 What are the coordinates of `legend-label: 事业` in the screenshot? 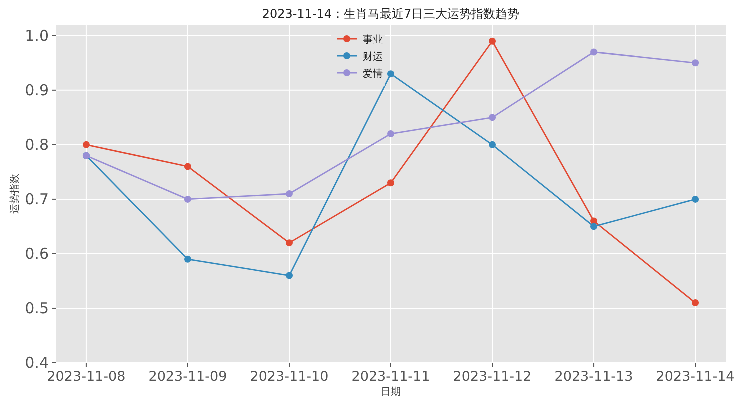 It's located at (373, 40).